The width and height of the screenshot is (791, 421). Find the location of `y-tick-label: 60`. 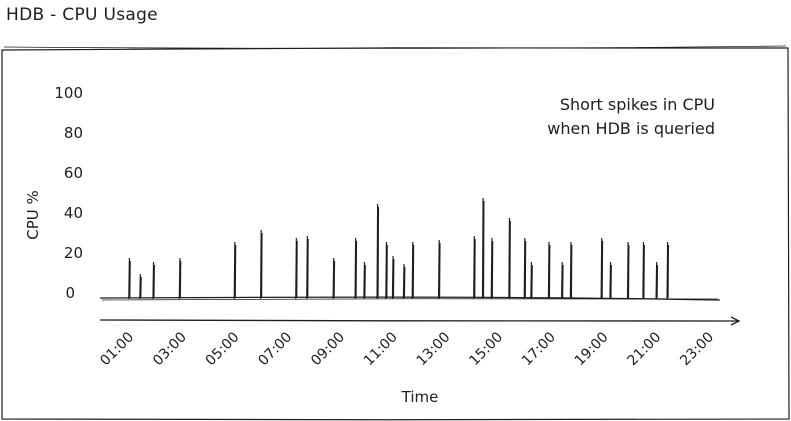

y-tick-label: 60 is located at coordinates (73, 173).